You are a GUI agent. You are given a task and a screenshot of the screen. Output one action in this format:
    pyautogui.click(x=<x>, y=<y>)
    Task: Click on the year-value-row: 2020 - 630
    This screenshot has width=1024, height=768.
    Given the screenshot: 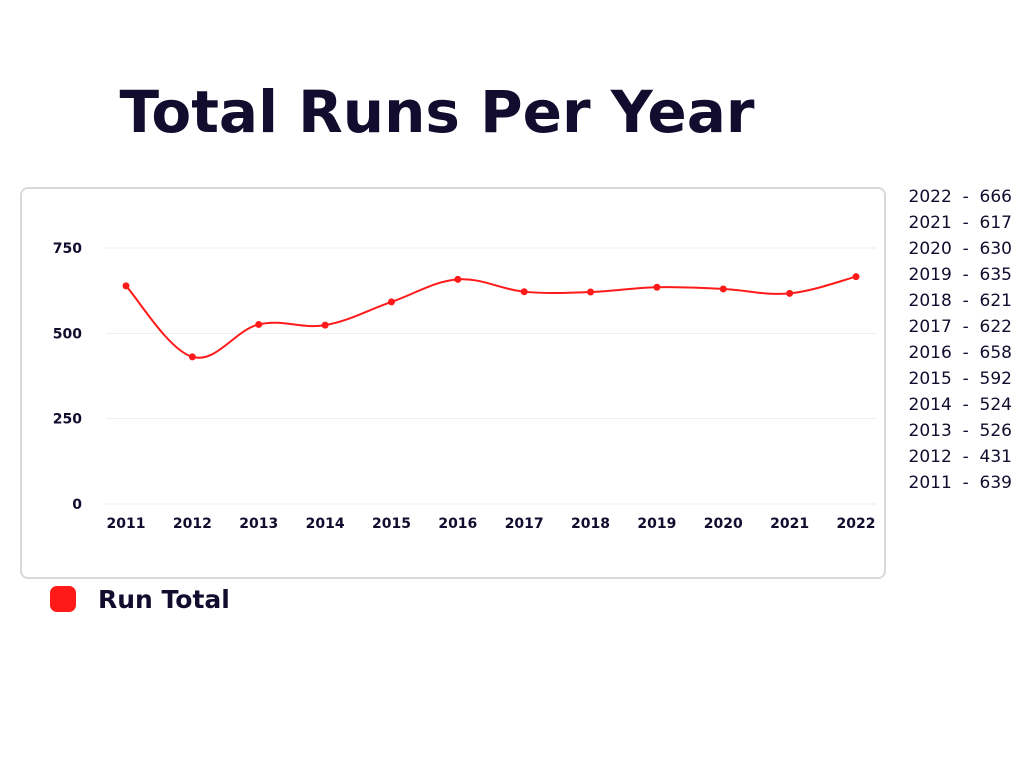 What is the action you would take?
    pyautogui.click(x=960, y=249)
    